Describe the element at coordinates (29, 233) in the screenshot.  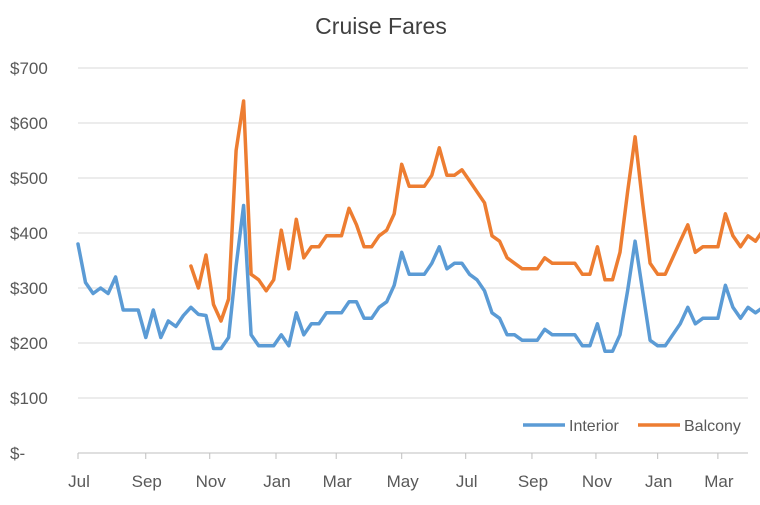
I see `y-tick-label: $400` at that location.